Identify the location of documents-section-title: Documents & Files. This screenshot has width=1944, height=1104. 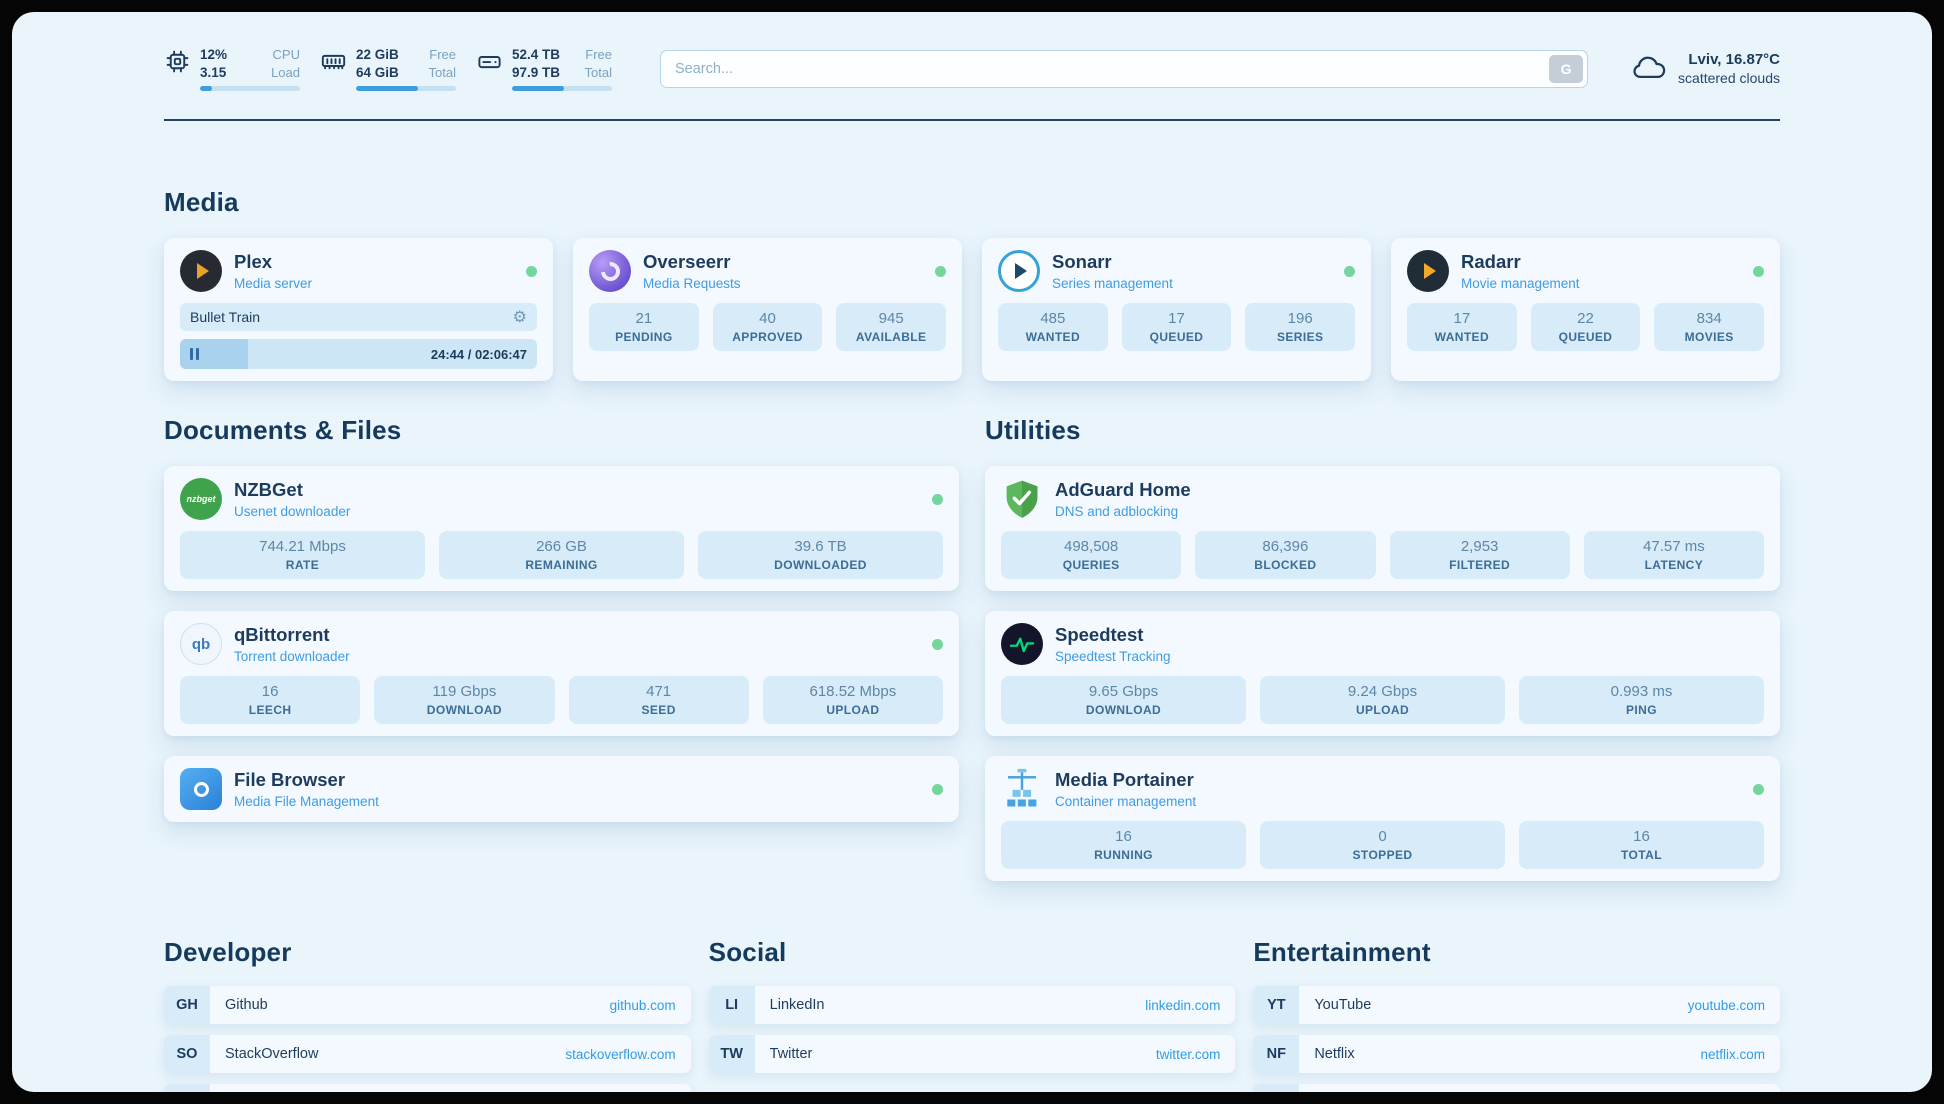
(283, 430).